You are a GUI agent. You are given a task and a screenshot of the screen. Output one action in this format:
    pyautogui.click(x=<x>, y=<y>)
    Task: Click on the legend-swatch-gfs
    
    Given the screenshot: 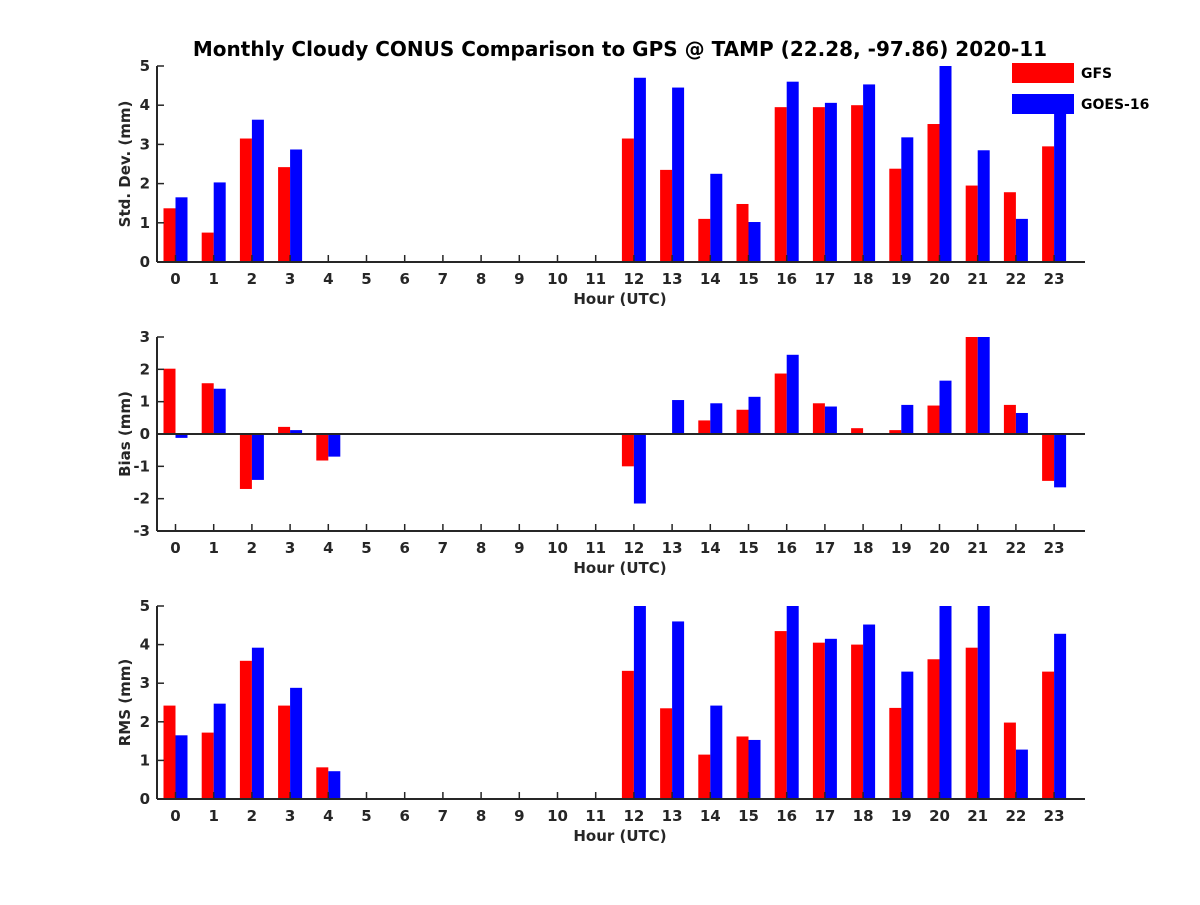 What is the action you would take?
    pyautogui.click(x=1043, y=73)
    